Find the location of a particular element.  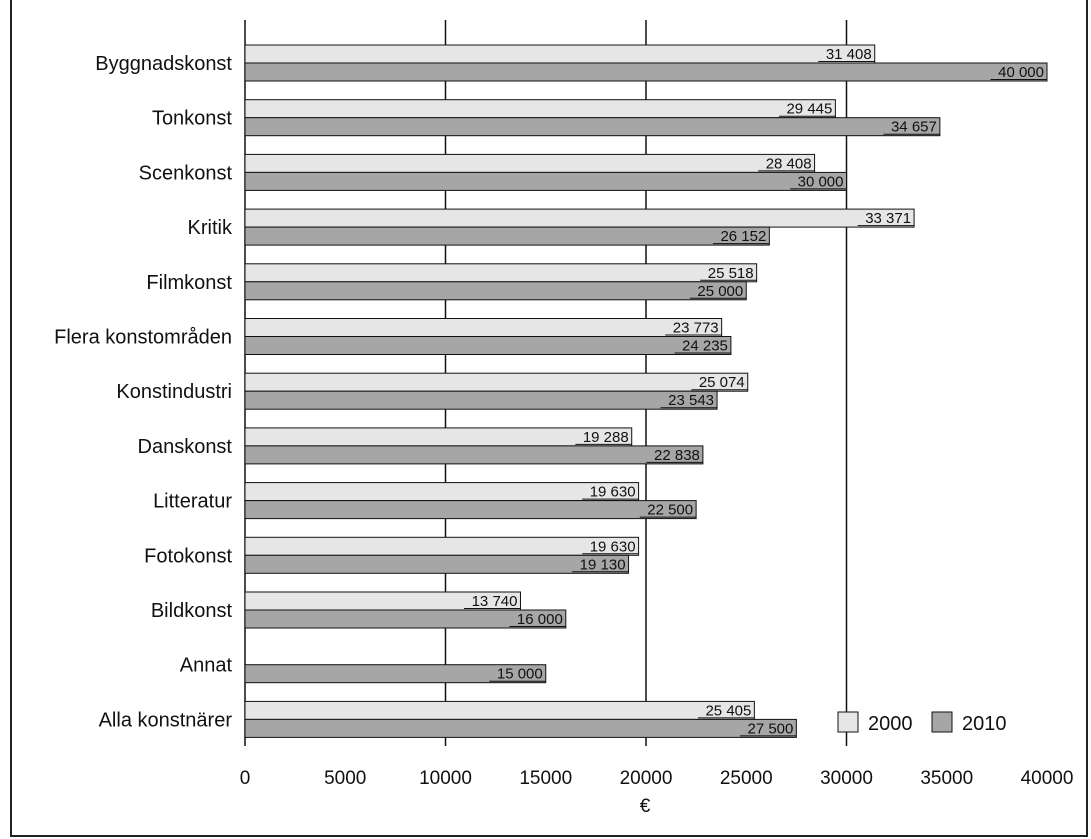

category-label: Fotokonst is located at coordinates (188, 556).